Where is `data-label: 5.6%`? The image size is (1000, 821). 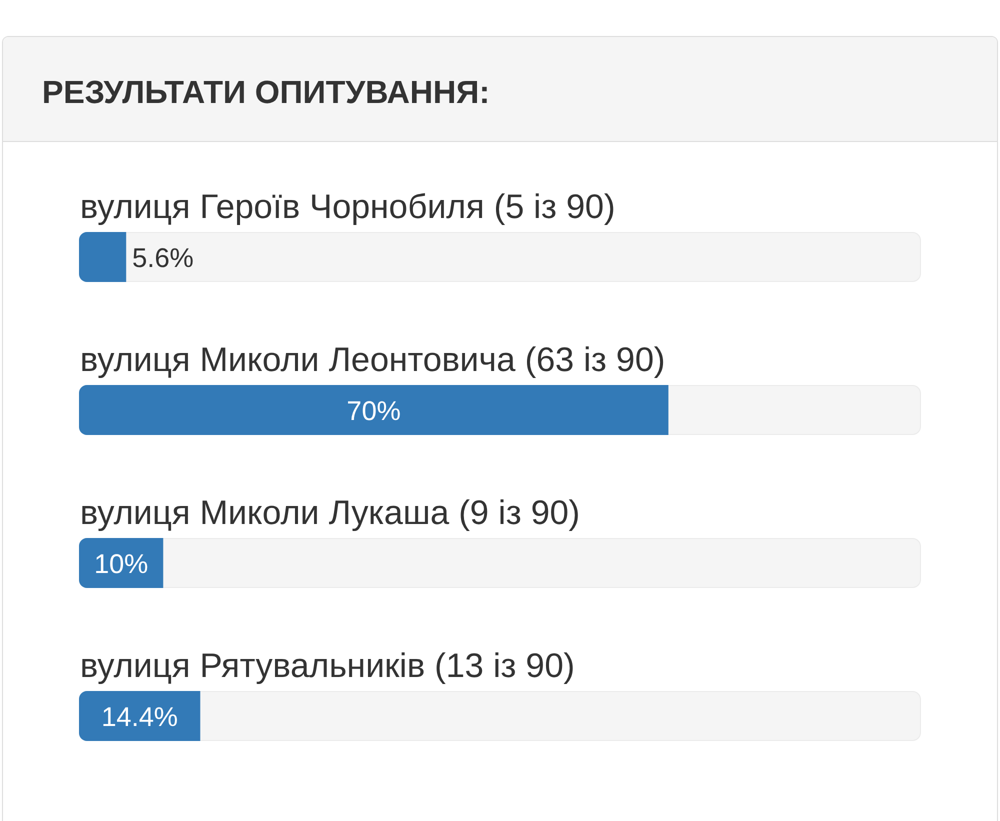 data-label: 5.6% is located at coordinates (163, 258).